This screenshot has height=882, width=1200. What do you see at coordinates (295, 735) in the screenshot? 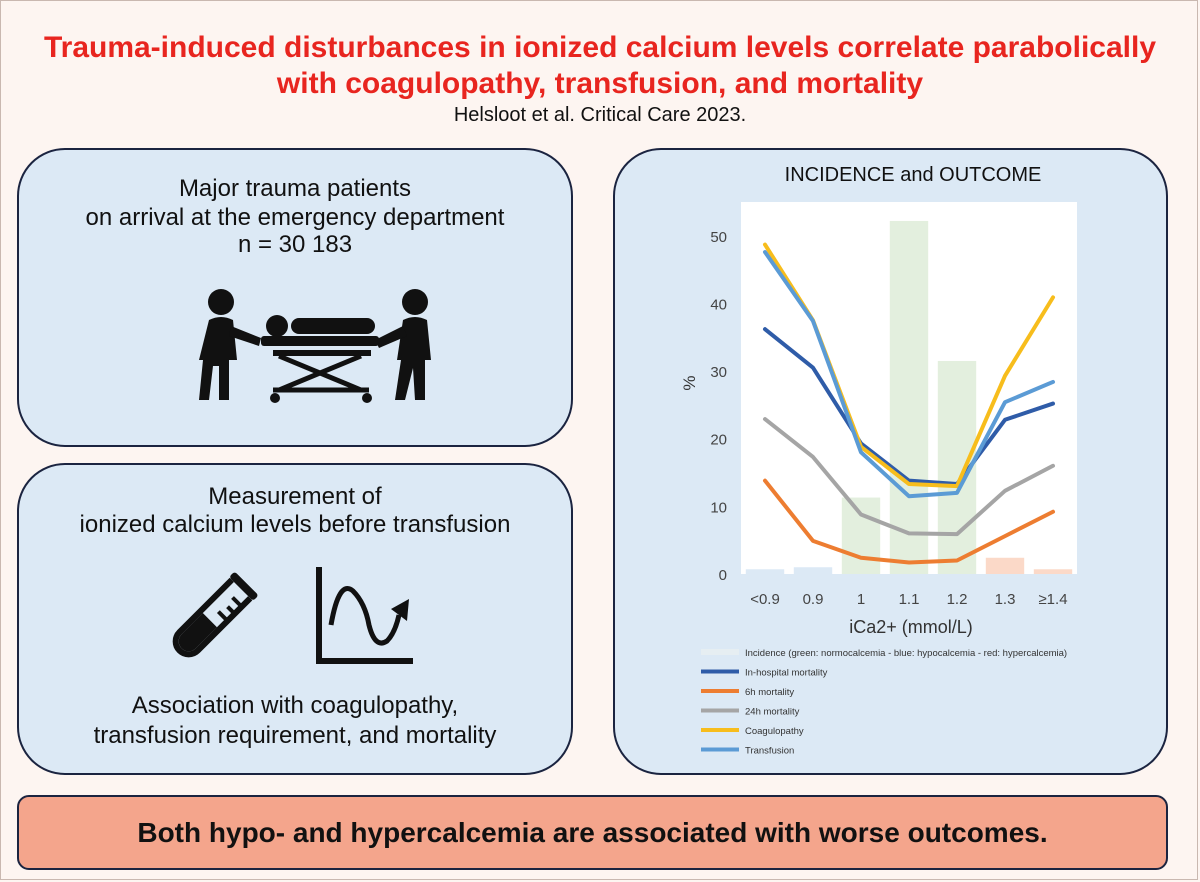
I see `association-line-2: transfusion requirement, and mortality` at bounding box center [295, 735].